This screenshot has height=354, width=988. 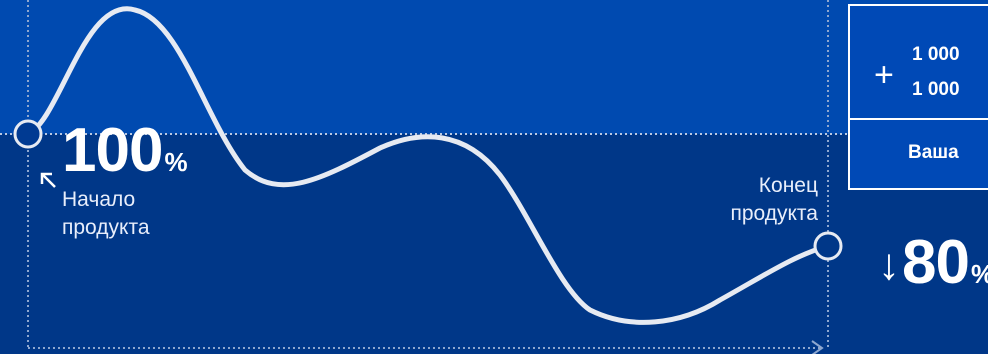 What do you see at coordinates (774, 213) in the screenshot?
I see `end-label-line2: продукта` at bounding box center [774, 213].